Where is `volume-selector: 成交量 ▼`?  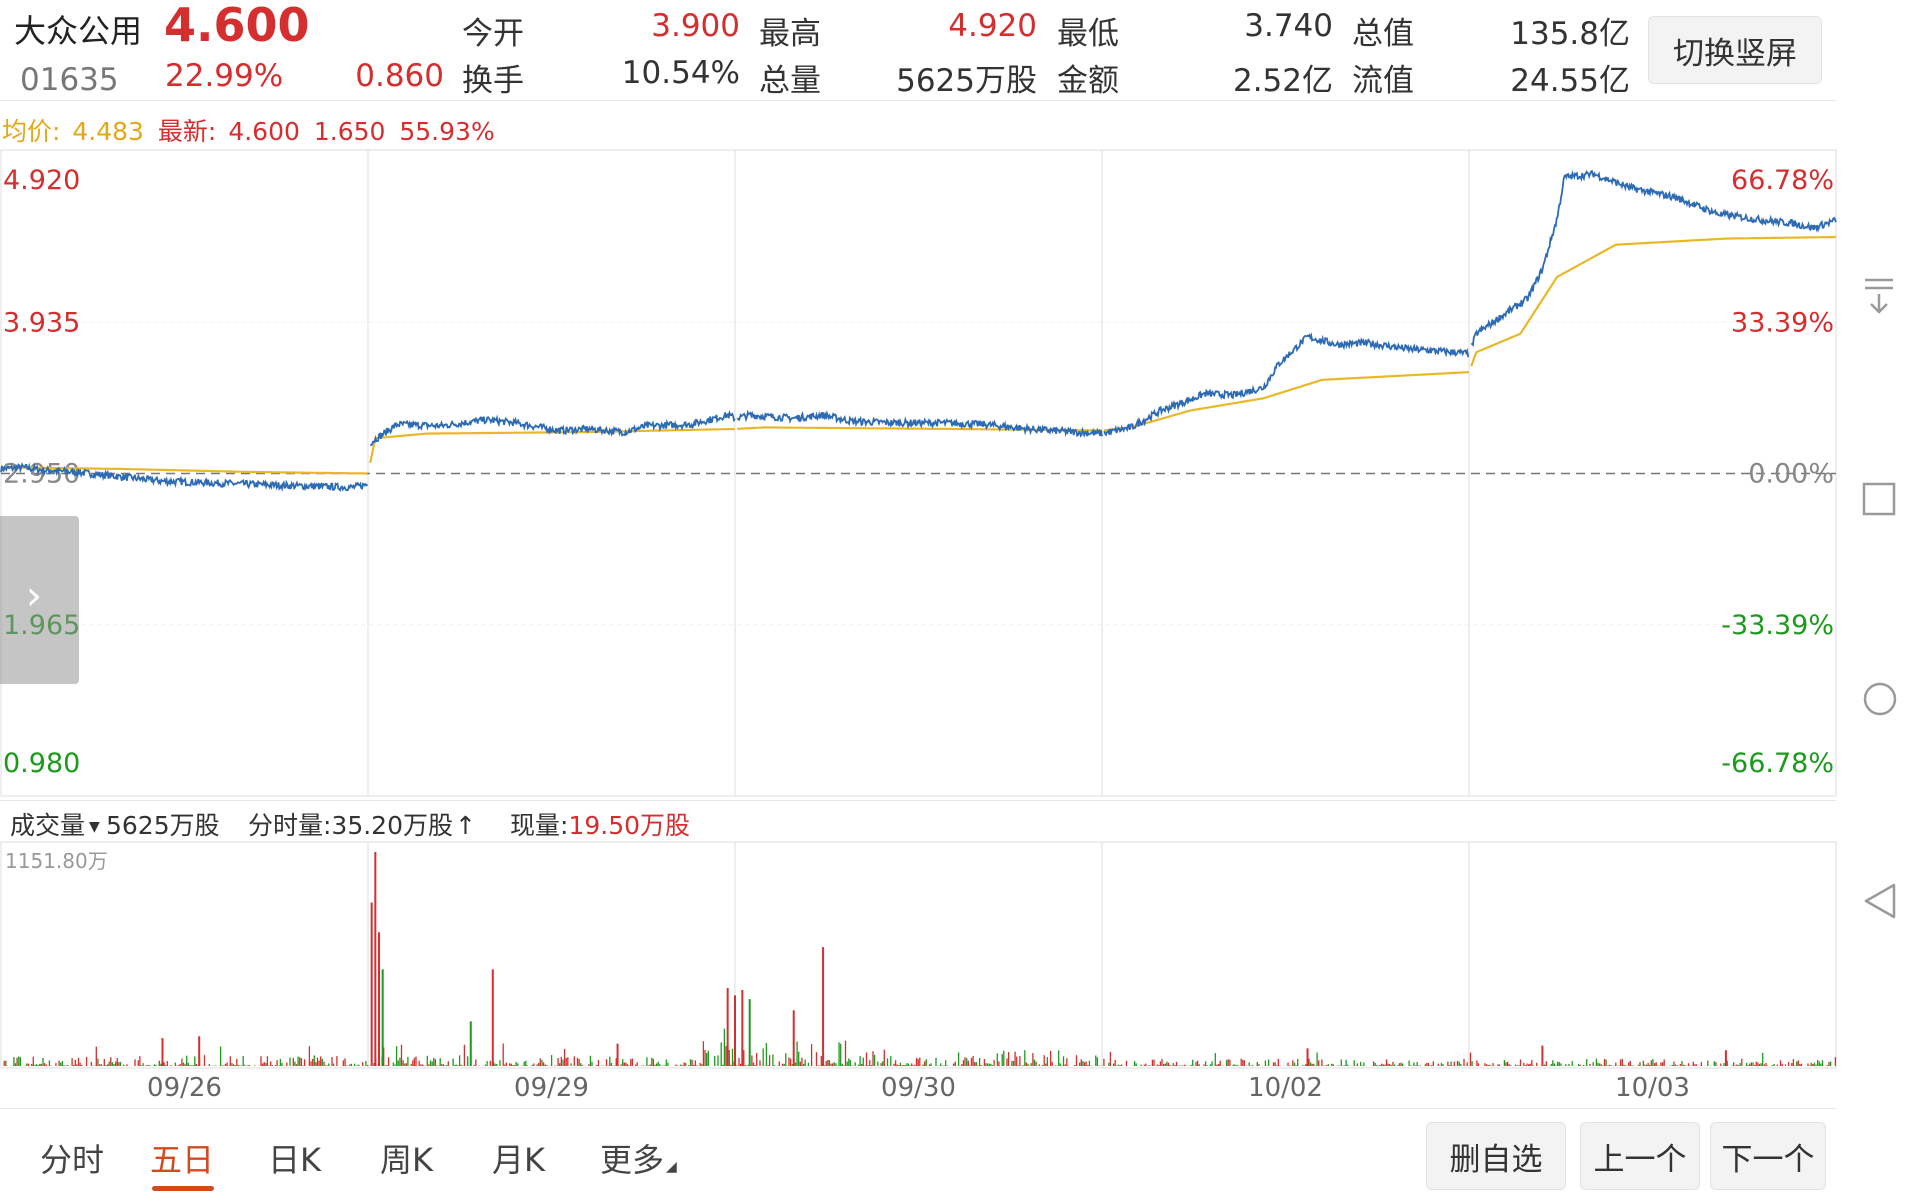
volume-selector: 成交量 ▼ is located at coordinates (55, 824).